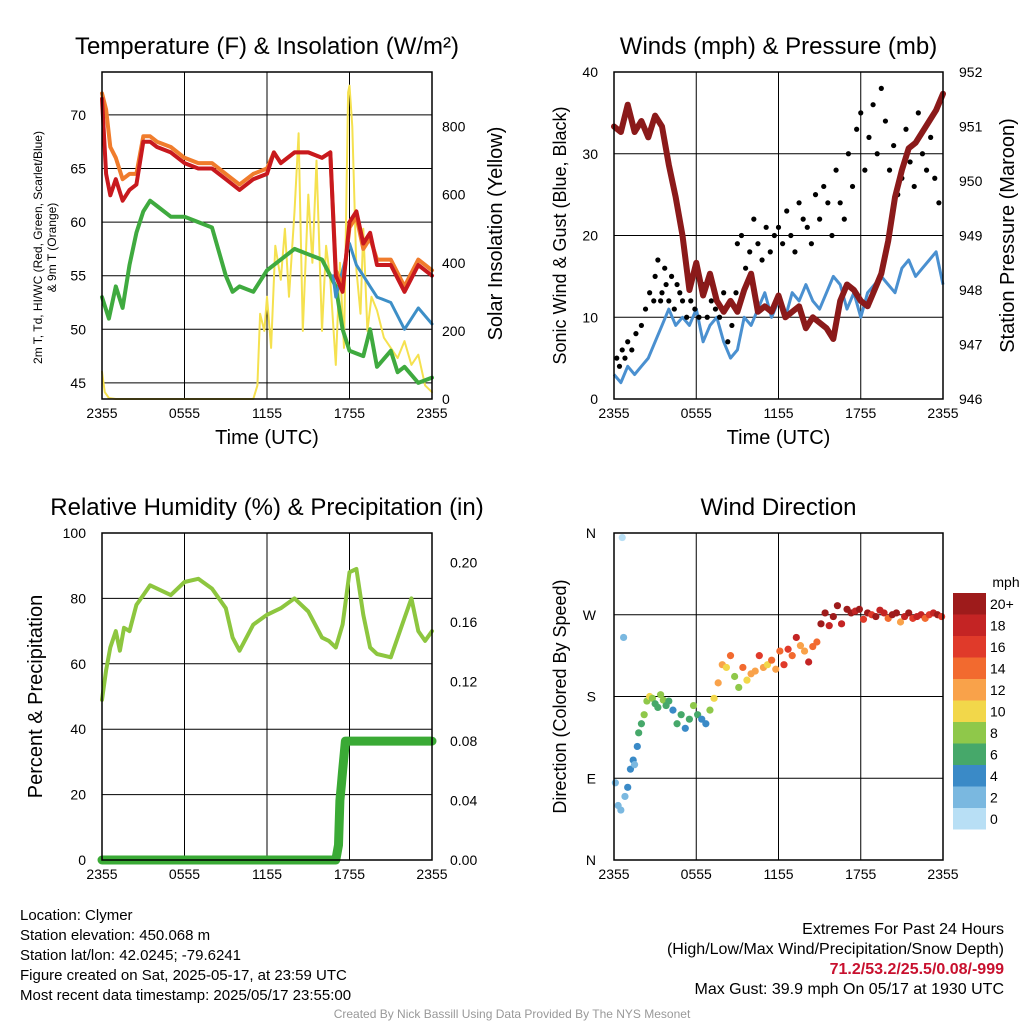 The width and height of the screenshot is (1024, 1024). Describe the element at coordinates (75, 533) in the screenshot. I see `y-tick-label: 100` at that location.